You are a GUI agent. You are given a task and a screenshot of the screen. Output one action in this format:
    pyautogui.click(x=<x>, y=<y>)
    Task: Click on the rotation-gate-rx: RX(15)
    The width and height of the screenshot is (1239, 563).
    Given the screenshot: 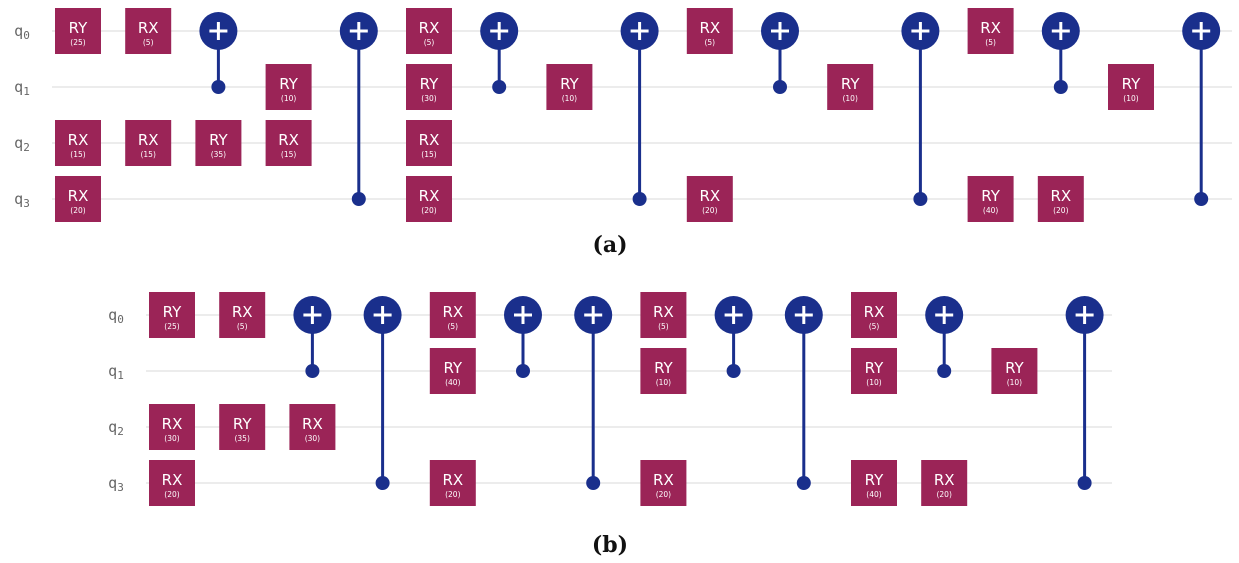 What is the action you would take?
    pyautogui.click(x=429, y=143)
    